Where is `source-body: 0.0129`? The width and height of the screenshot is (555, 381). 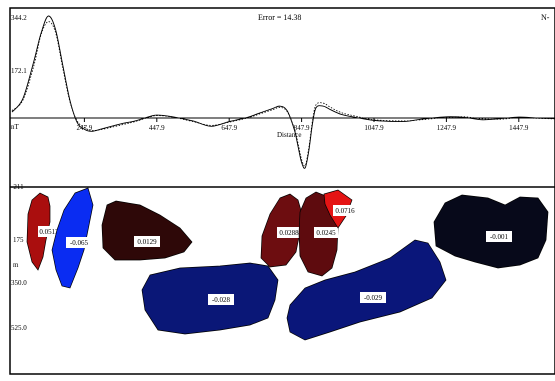 source-body: 0.0129 is located at coordinates (147, 230).